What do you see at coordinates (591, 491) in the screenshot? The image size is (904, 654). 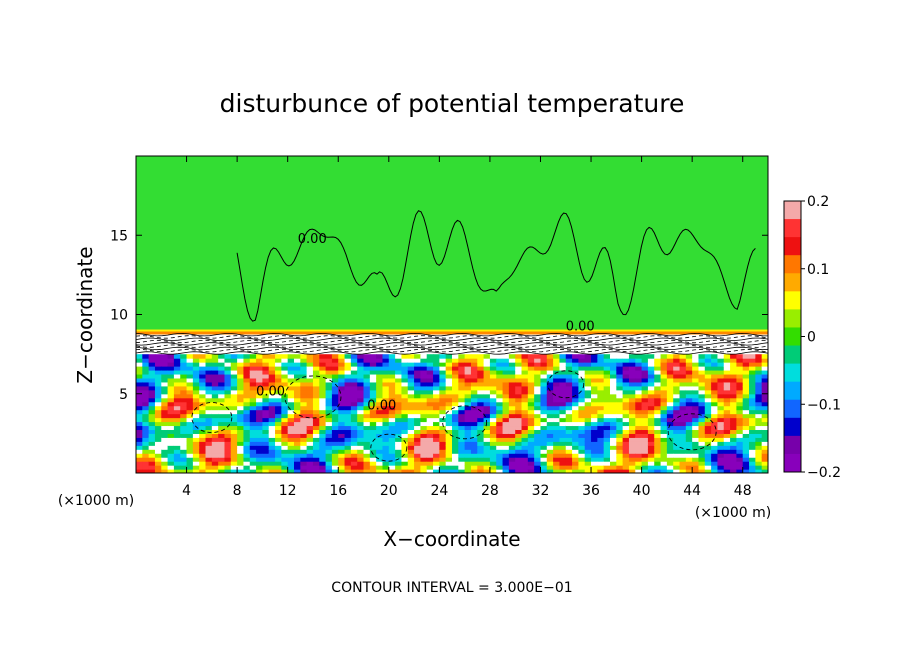 I see `x-tick-label: 36` at bounding box center [591, 491].